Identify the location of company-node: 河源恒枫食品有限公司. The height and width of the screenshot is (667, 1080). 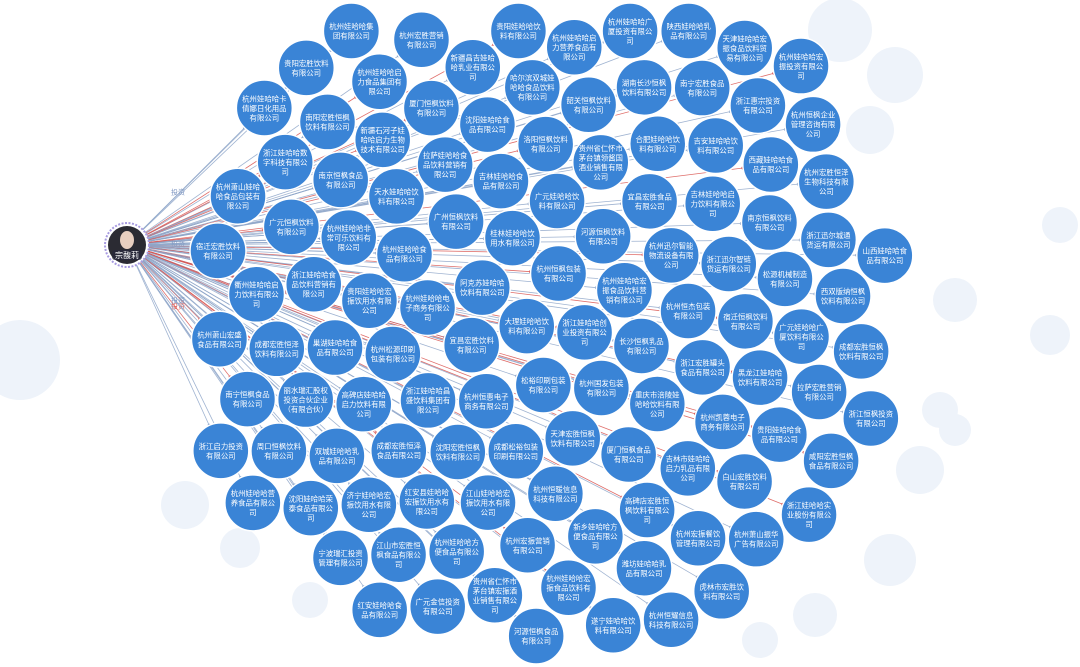
(536, 636).